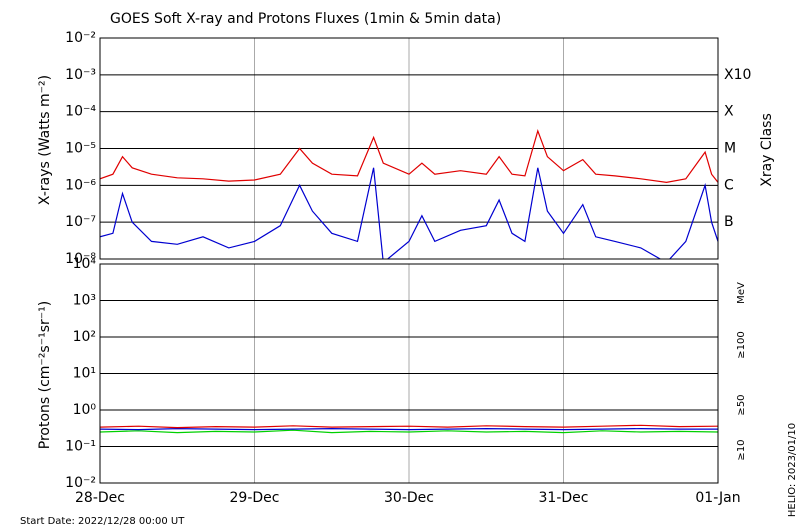 The height and width of the screenshot is (530, 800). Describe the element at coordinates (792, 470) in the screenshot. I see `credit: HELIO: 2023/01/10` at that location.